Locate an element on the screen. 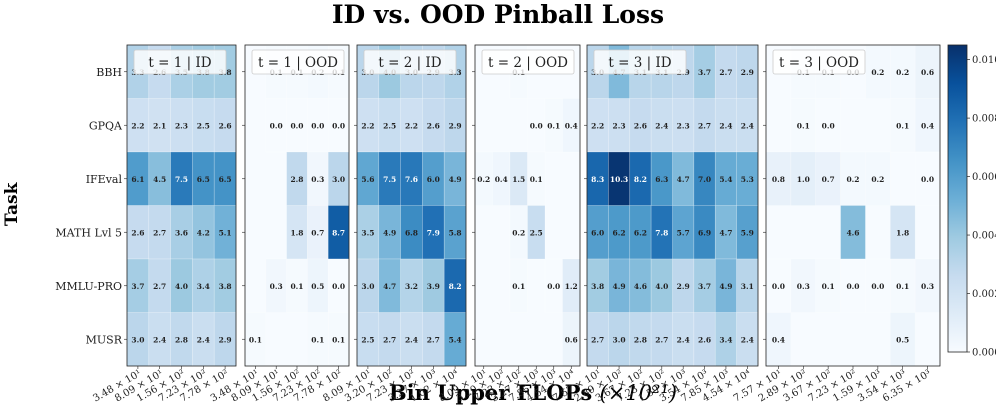 The height and width of the screenshot is (410, 996). cell-value-label: 6.9 is located at coordinates (704, 232).